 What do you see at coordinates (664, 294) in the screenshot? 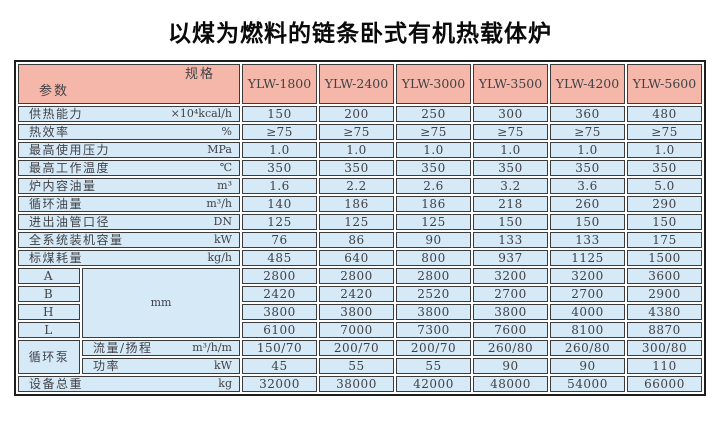
I see `value-cell: 2900` at bounding box center [664, 294].